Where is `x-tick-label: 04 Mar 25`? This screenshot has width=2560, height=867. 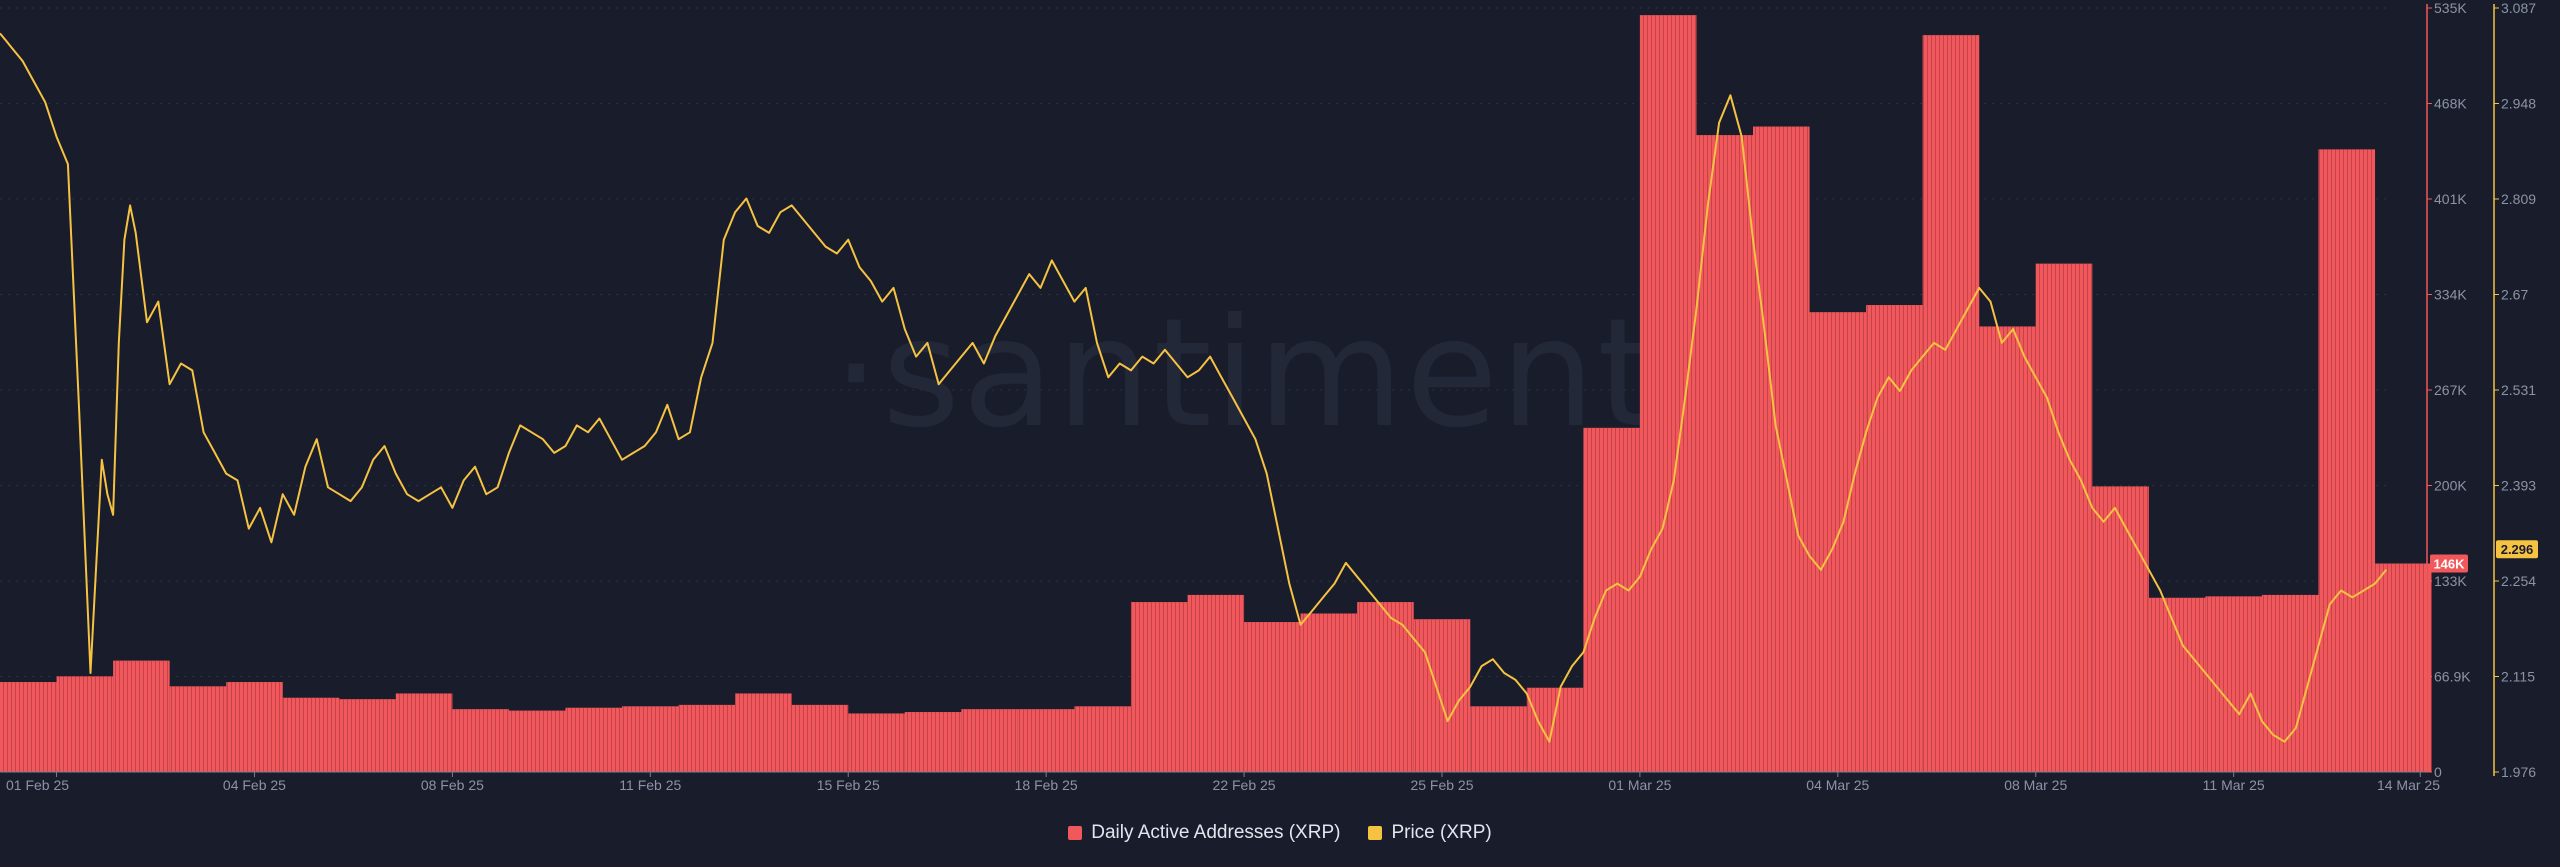
x-tick-label: 04 Mar 25 is located at coordinates (1837, 785).